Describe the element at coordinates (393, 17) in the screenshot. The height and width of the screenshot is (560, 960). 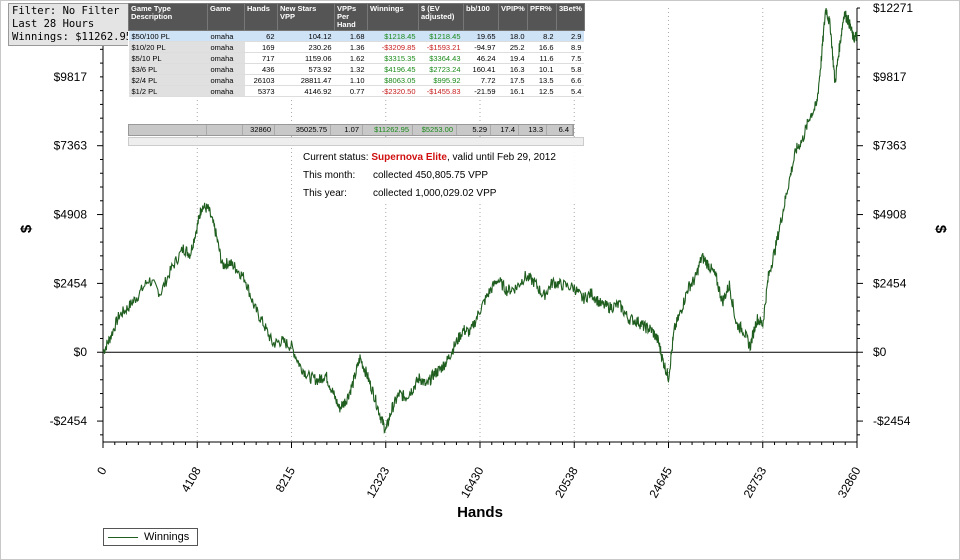
I see `col-header: Winnings` at that location.